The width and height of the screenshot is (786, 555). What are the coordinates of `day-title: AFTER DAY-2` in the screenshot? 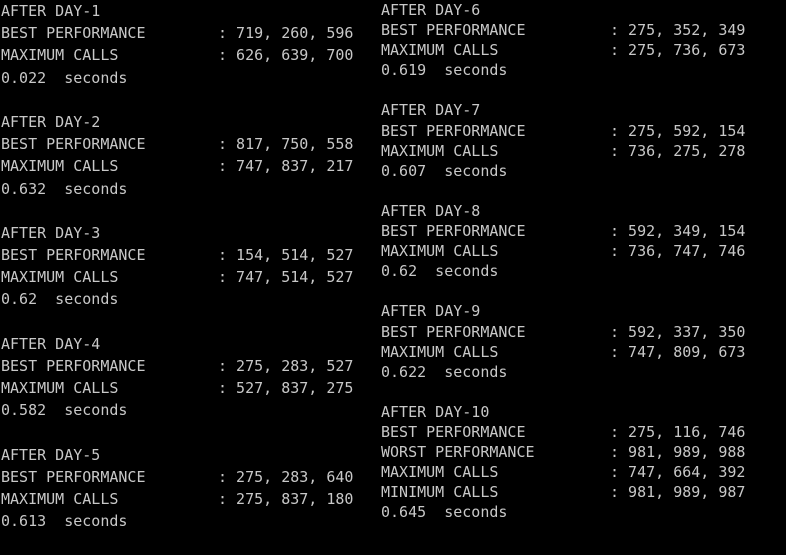 It's located at (51, 121).